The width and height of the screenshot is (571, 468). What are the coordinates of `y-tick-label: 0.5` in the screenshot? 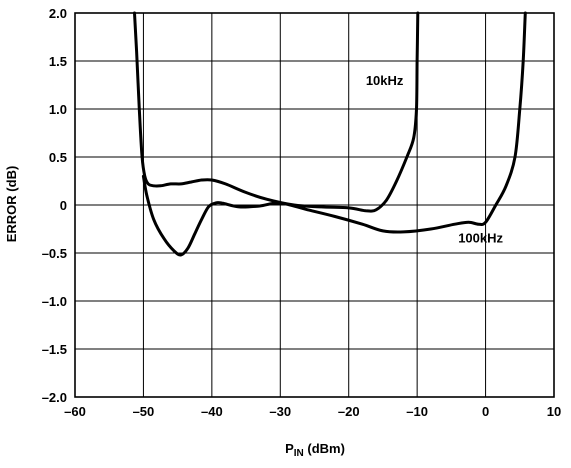 It's located at (58, 157).